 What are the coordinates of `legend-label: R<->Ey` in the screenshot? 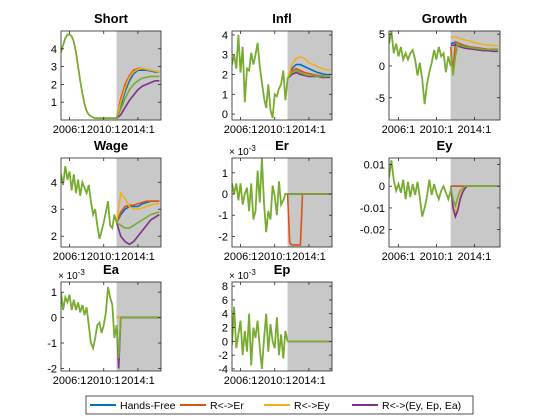 It's located at (312, 406).